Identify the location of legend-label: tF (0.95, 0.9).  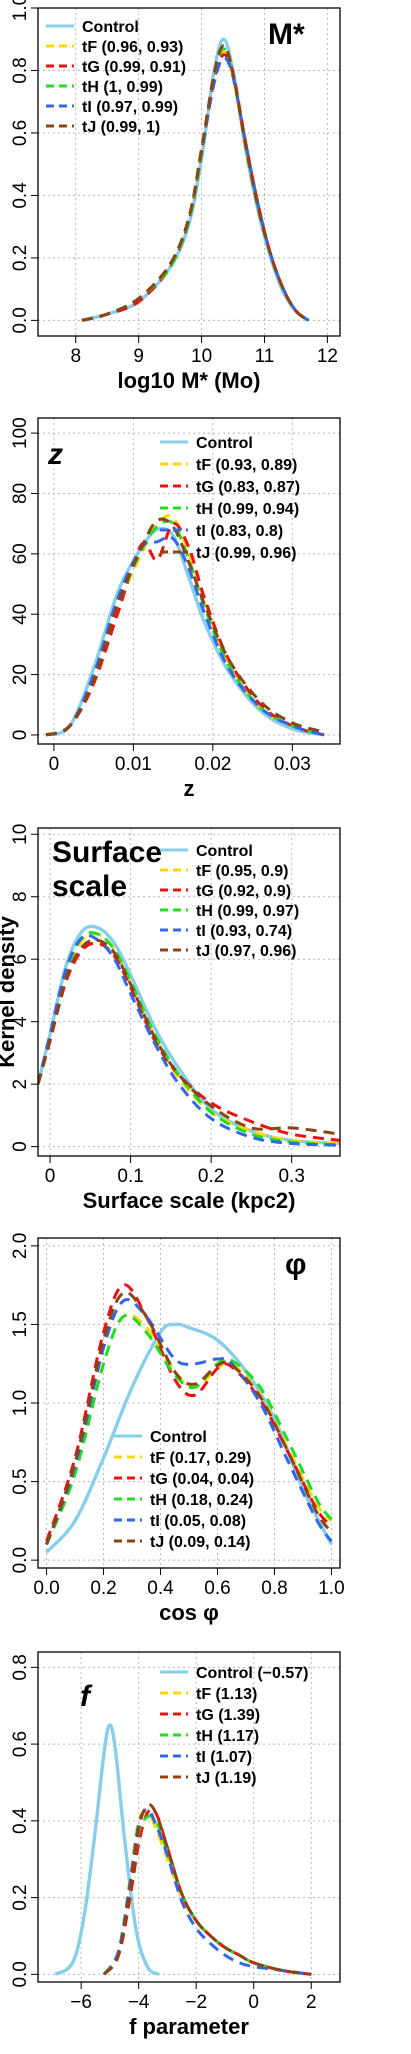
(242, 871).